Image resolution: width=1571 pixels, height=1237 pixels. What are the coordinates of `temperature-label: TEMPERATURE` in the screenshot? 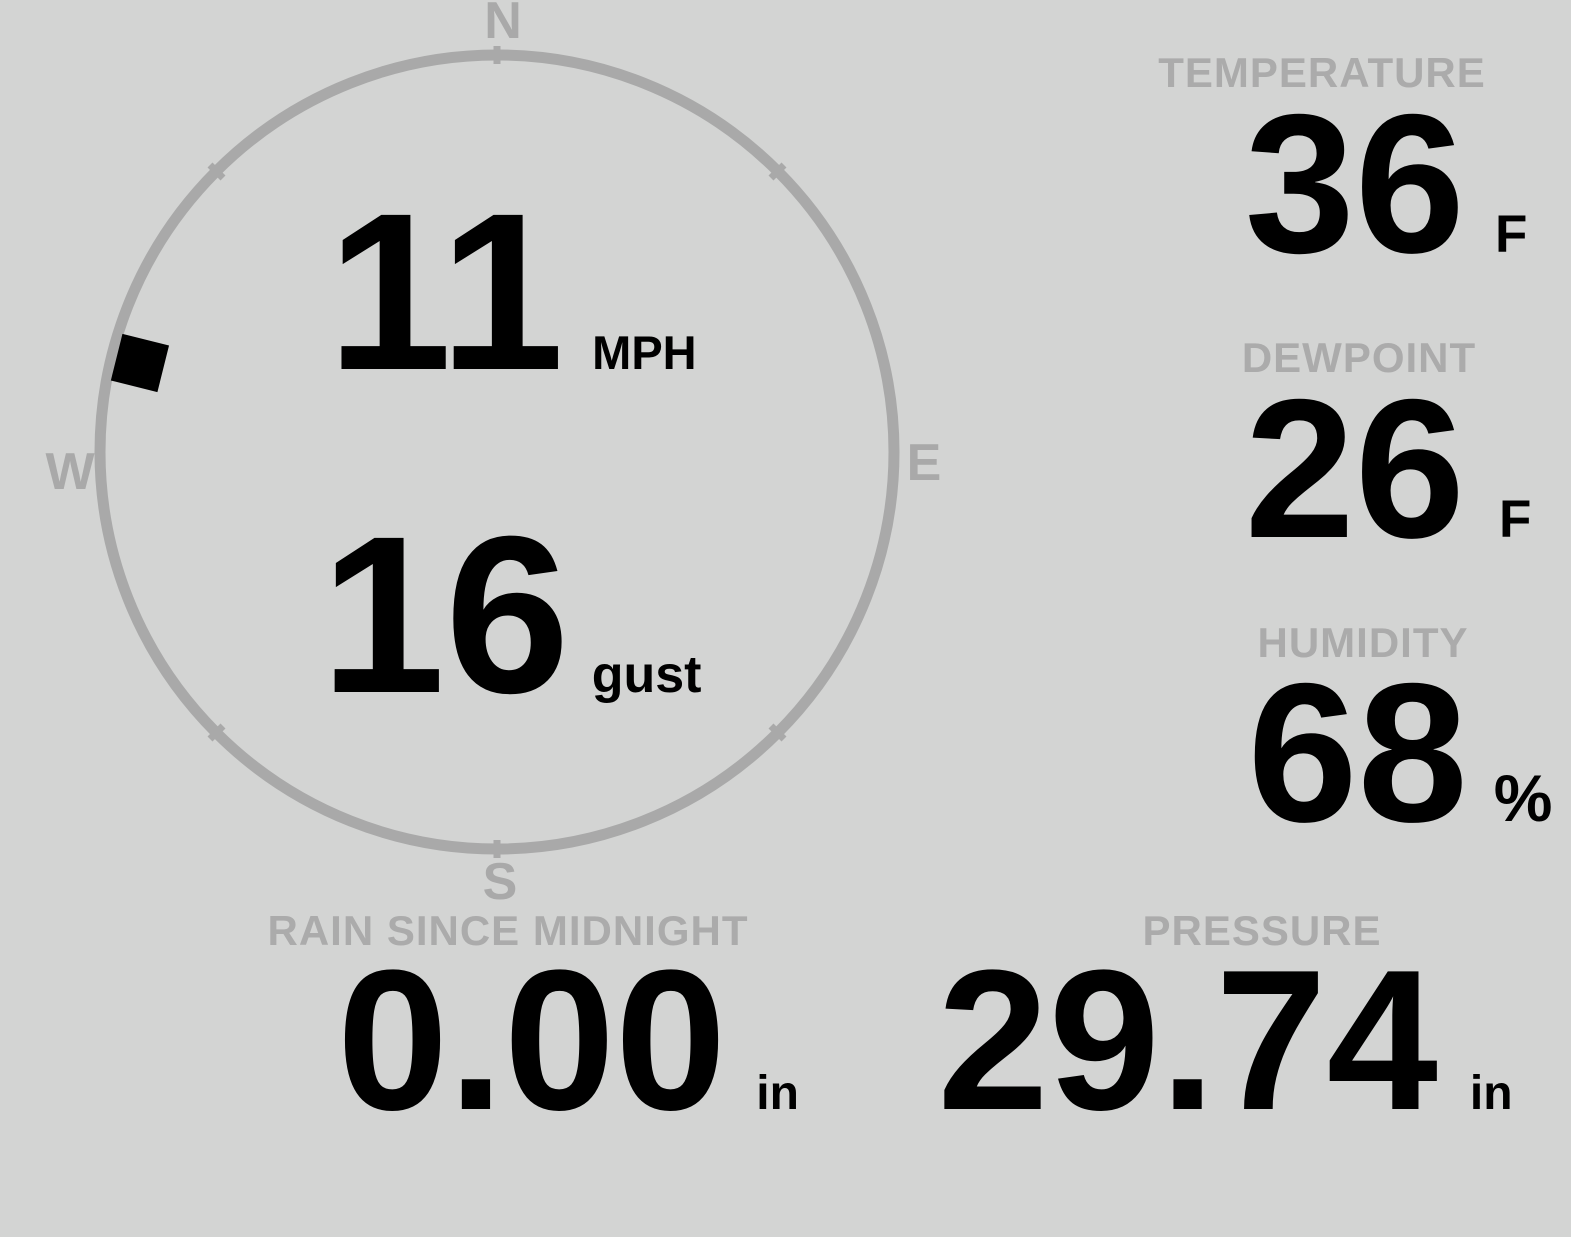 It's located at (1322, 72).